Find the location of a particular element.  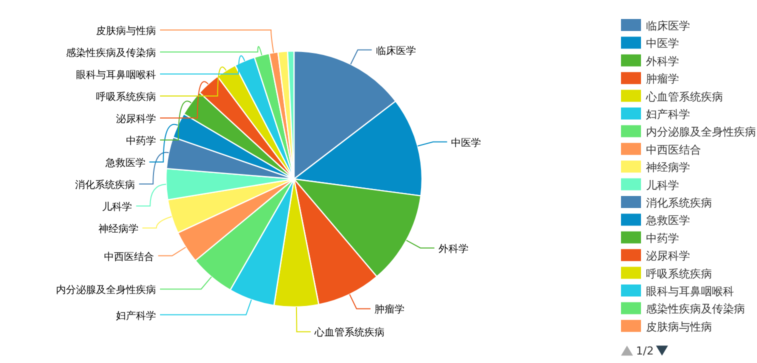

slice-label: 眼科与耳鼻咽喉科 is located at coordinates (116, 75).